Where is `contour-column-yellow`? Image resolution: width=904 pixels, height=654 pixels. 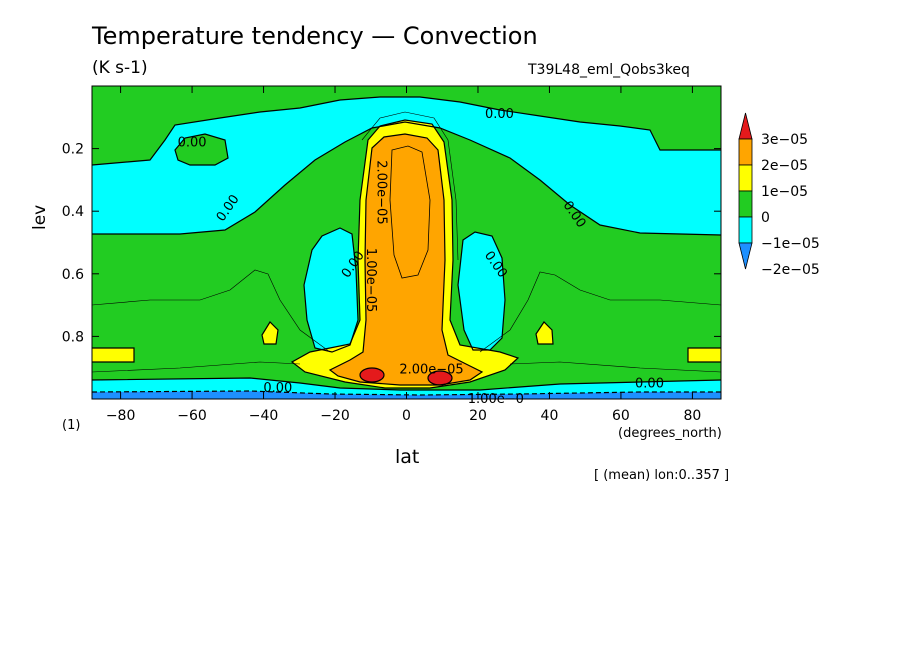 contour-column-yellow is located at coordinates (405, 254).